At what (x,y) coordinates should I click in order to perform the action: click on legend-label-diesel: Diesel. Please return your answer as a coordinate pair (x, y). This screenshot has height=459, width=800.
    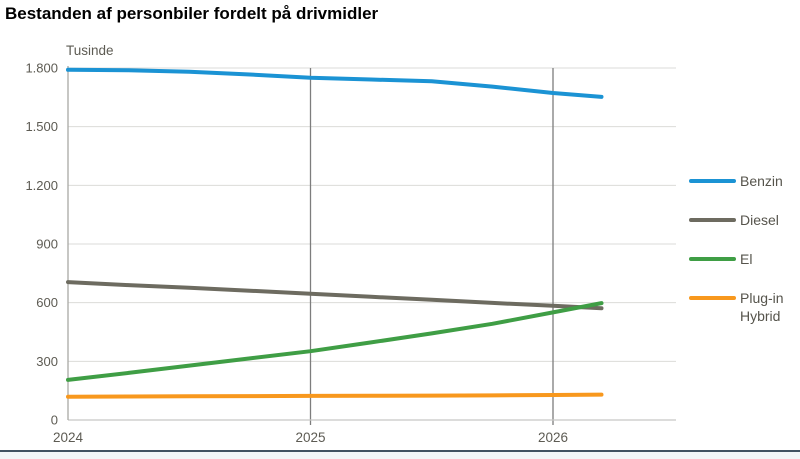
    Looking at the image, I should click on (759, 220).